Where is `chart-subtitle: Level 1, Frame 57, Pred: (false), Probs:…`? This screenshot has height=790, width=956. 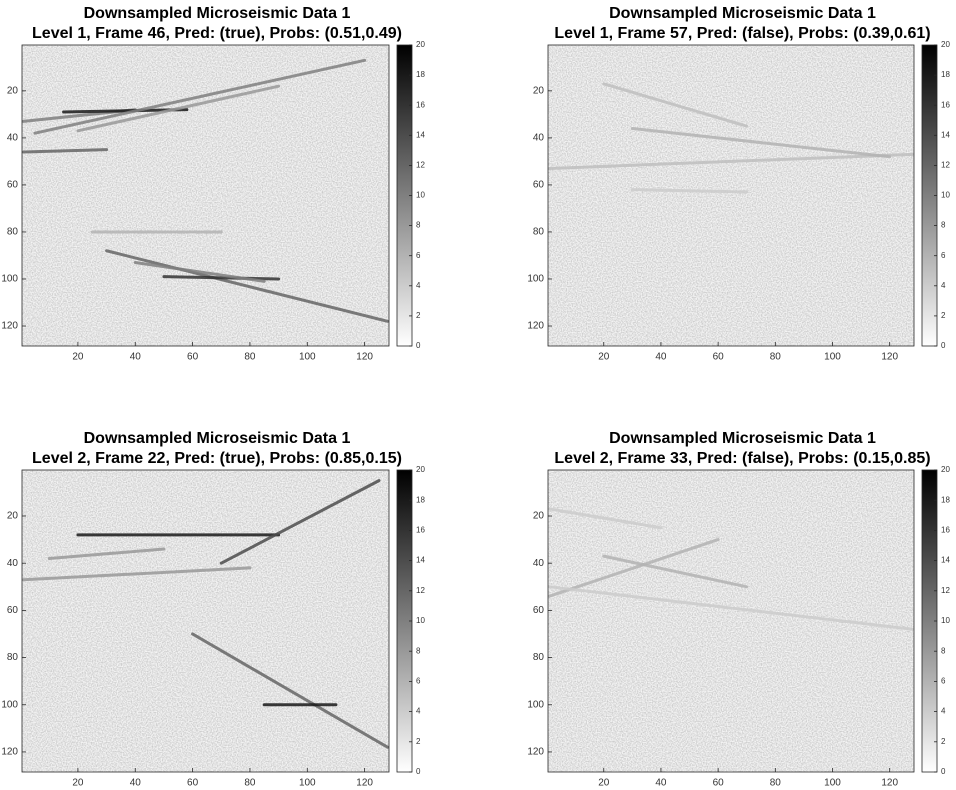 chart-subtitle: Level 1, Frame 57, Pred: (false), Probs:… is located at coordinates (742, 33).